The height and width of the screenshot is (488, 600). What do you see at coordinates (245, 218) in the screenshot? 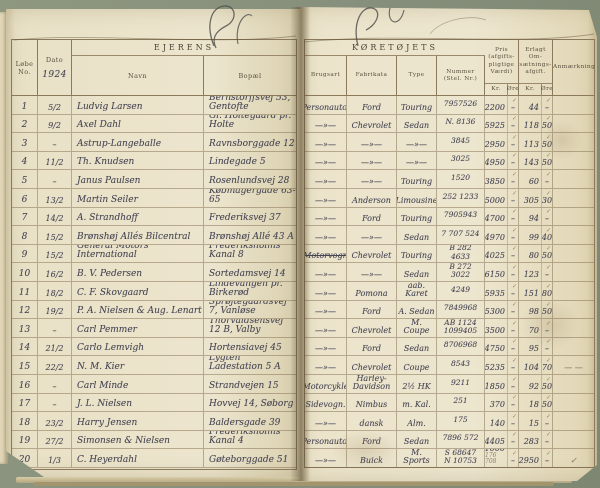
I see `cell-bopael: Frederiksvej 37` at bounding box center [245, 218].